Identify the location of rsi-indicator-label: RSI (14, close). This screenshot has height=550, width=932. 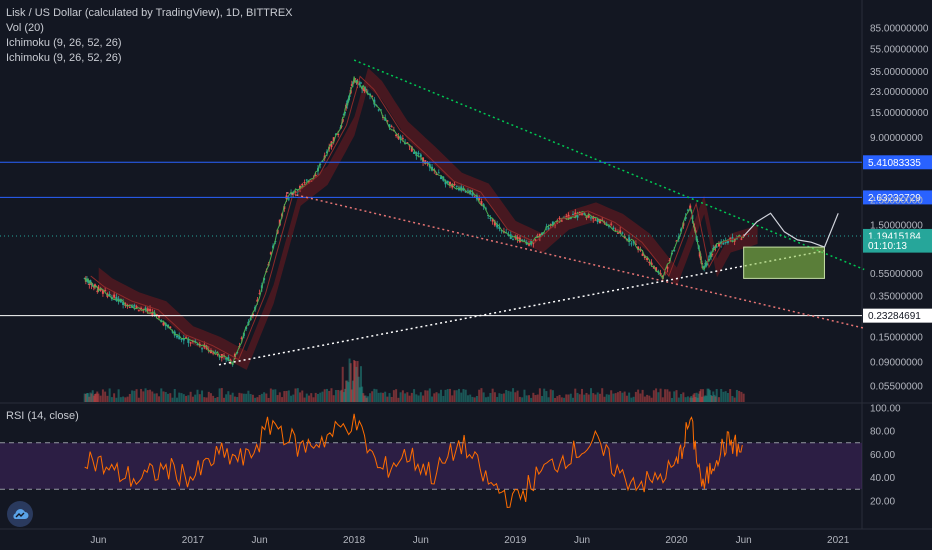
(42, 416).